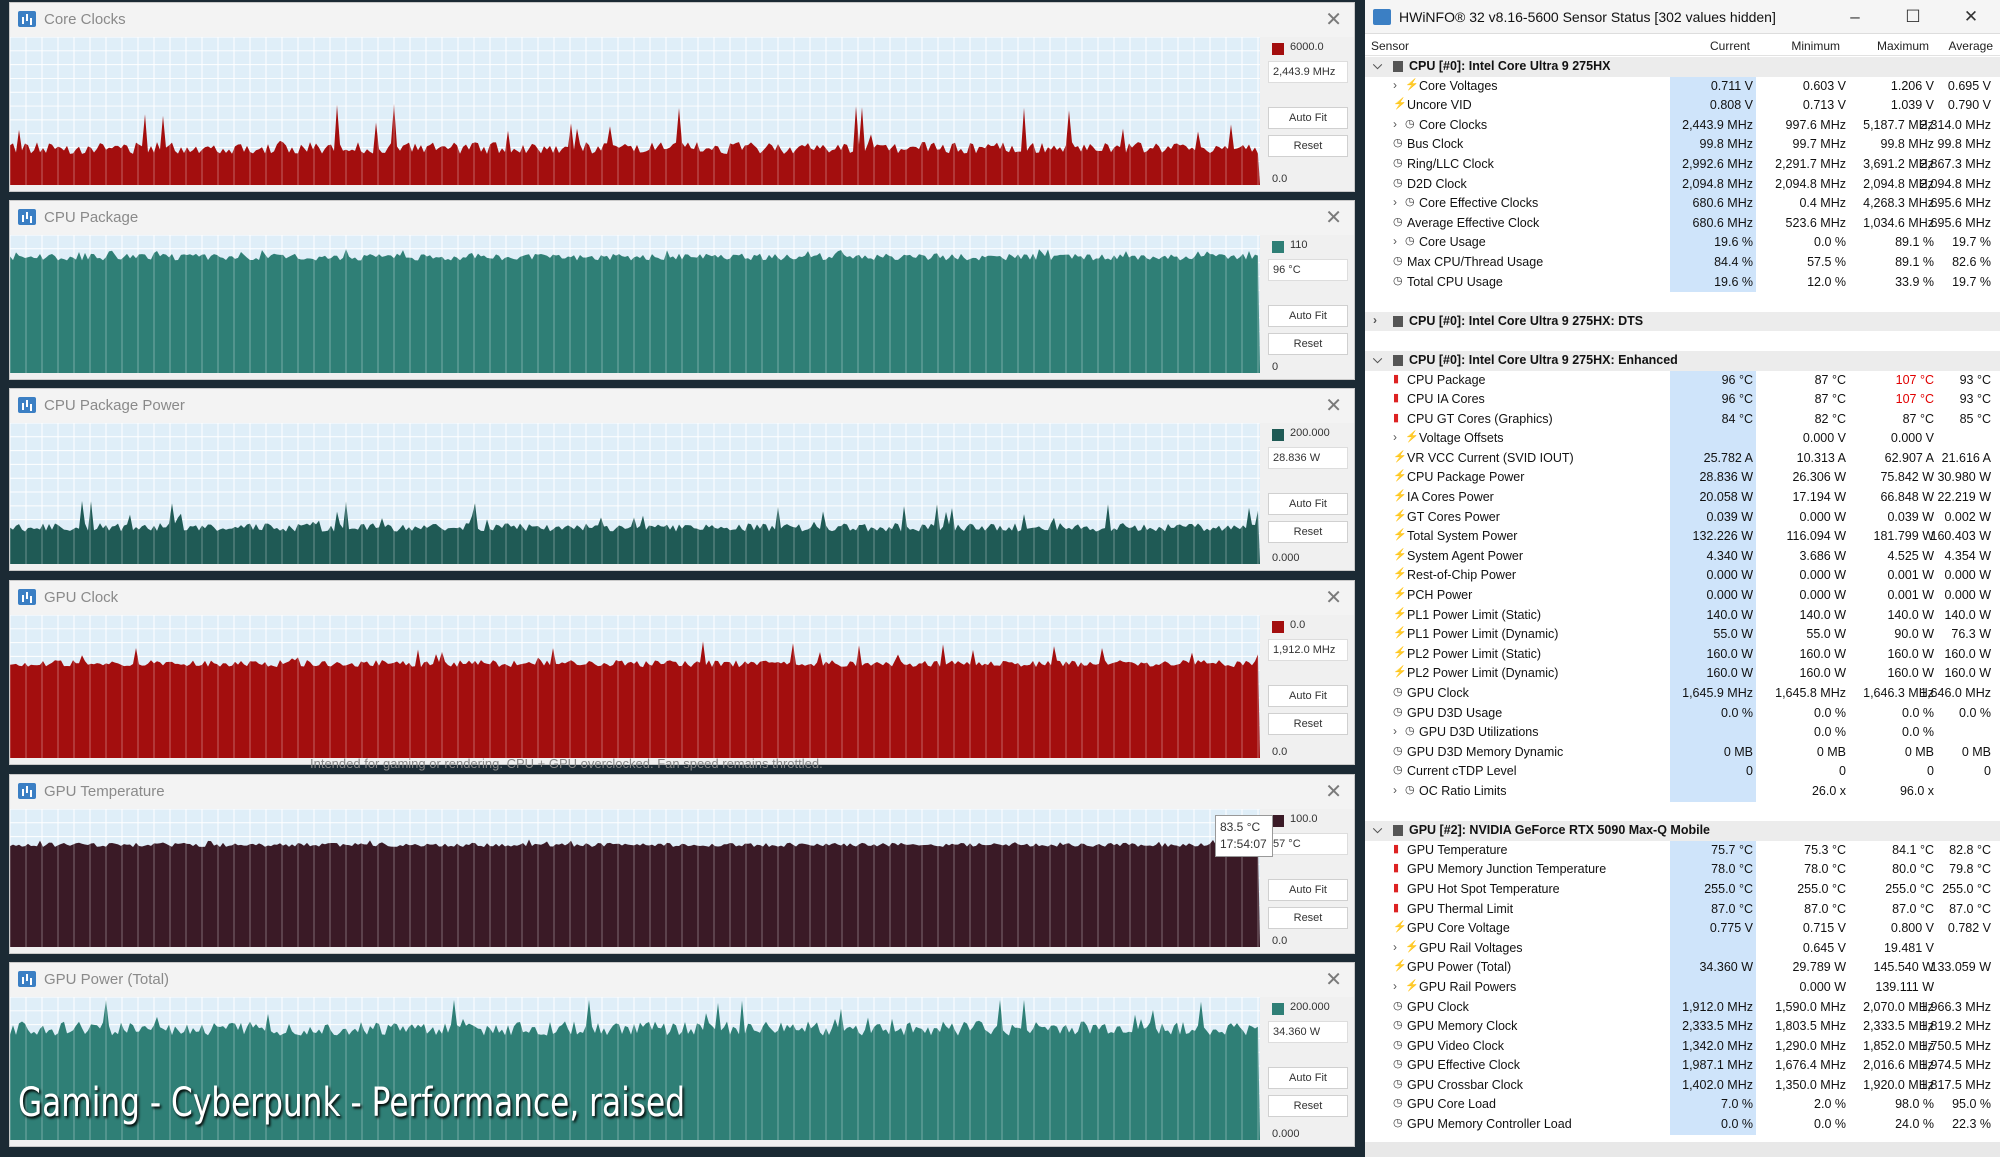  I want to click on sensor-row: ▮ CPU Package 96 °C 87 °C 107 °C 93 °C, so click(1682, 380).